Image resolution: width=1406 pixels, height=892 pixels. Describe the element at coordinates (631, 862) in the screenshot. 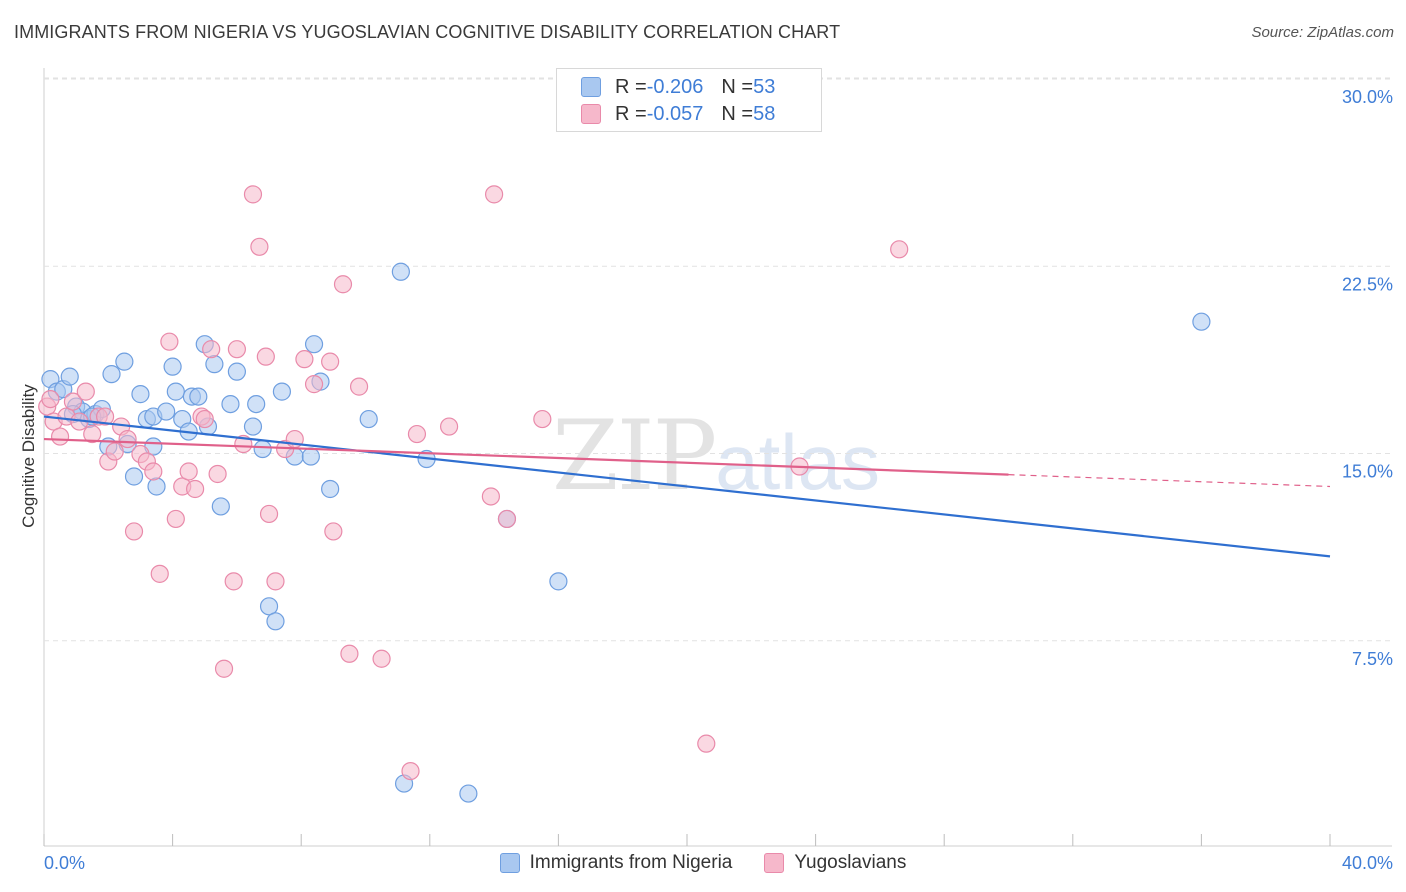

I see `series-label-nigeria: Immigrants from Nigeria` at that location.